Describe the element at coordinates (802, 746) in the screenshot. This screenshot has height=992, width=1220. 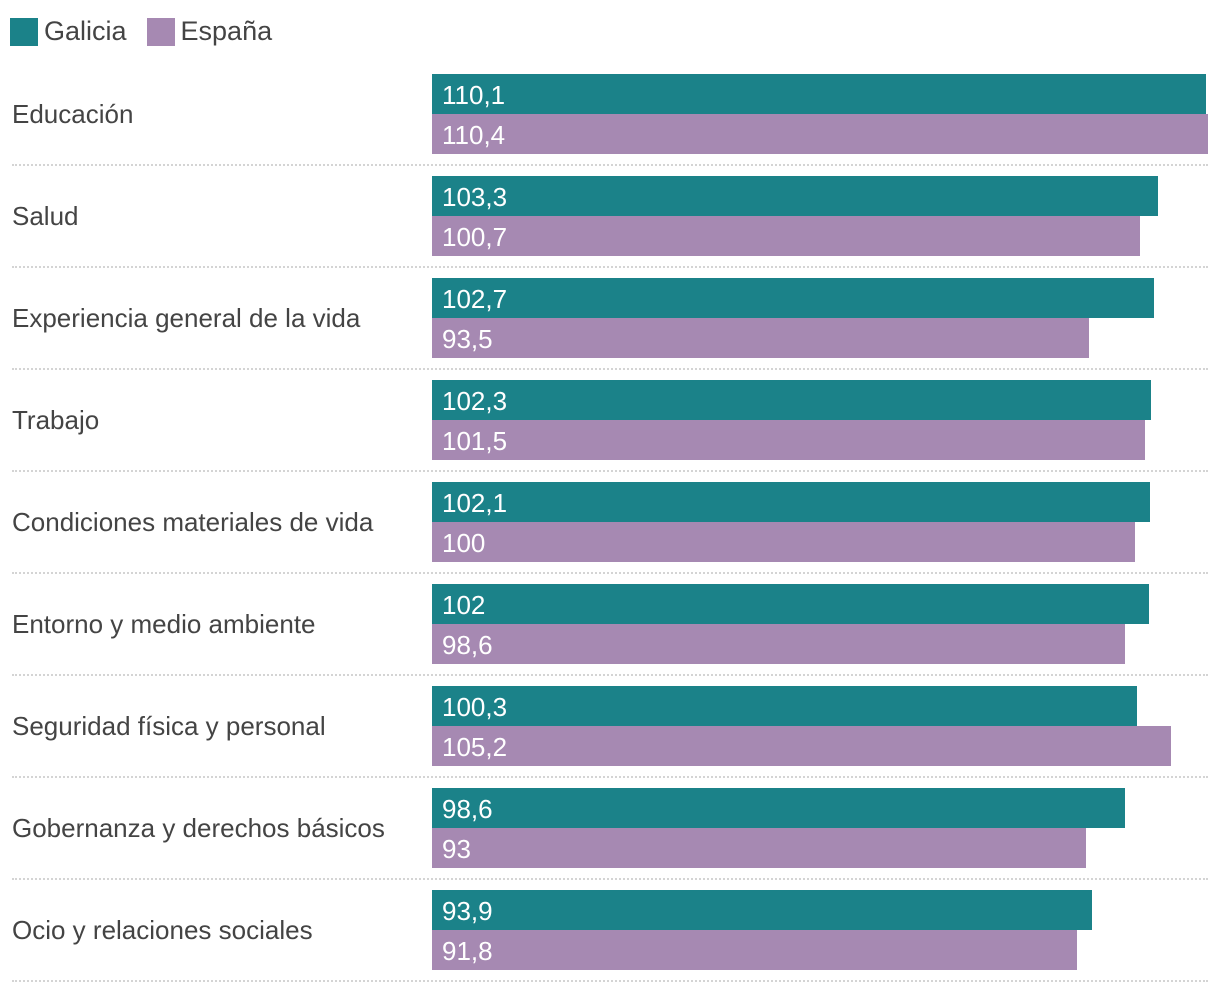
I see `bar-espana: 105,2` at that location.